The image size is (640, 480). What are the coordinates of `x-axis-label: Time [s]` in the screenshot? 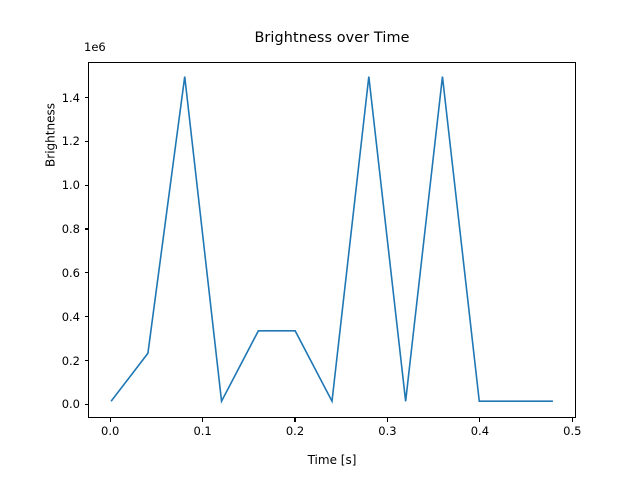 It's located at (332, 460).